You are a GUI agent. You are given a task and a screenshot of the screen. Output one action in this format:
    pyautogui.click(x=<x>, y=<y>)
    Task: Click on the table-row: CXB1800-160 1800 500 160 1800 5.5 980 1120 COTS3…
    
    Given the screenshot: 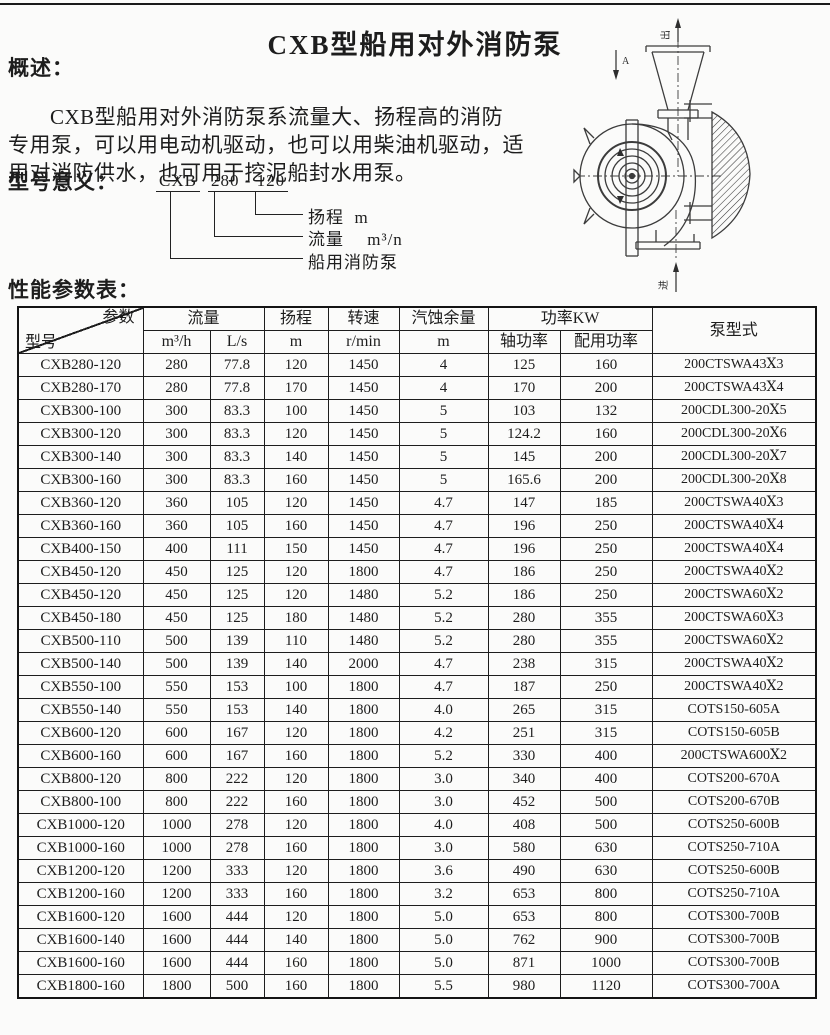 What is the action you would take?
    pyautogui.click(x=417, y=986)
    